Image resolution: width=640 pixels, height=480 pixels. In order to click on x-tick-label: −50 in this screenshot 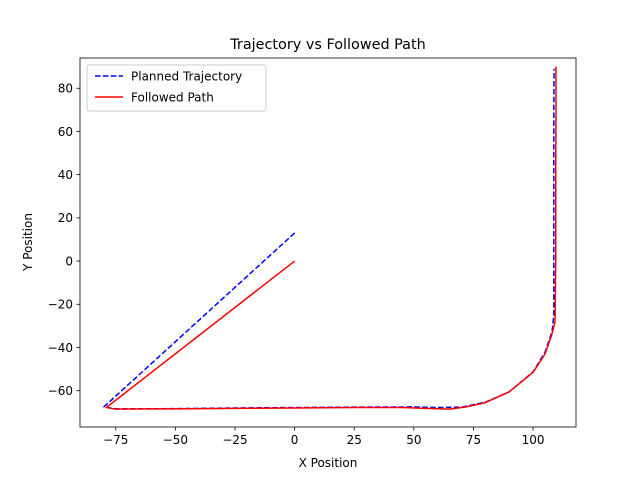, I will do `click(175, 440)`.